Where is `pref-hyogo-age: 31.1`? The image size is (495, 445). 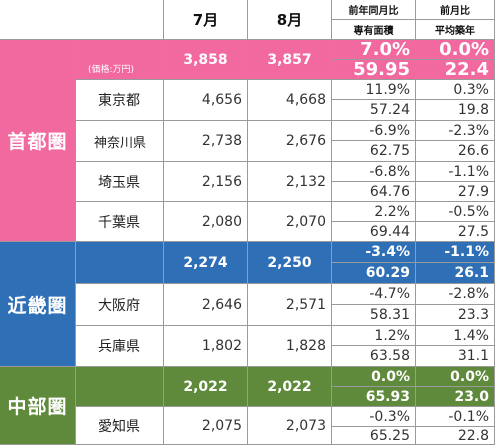
pref-hyogo-age: 31.1 is located at coordinates (455, 356).